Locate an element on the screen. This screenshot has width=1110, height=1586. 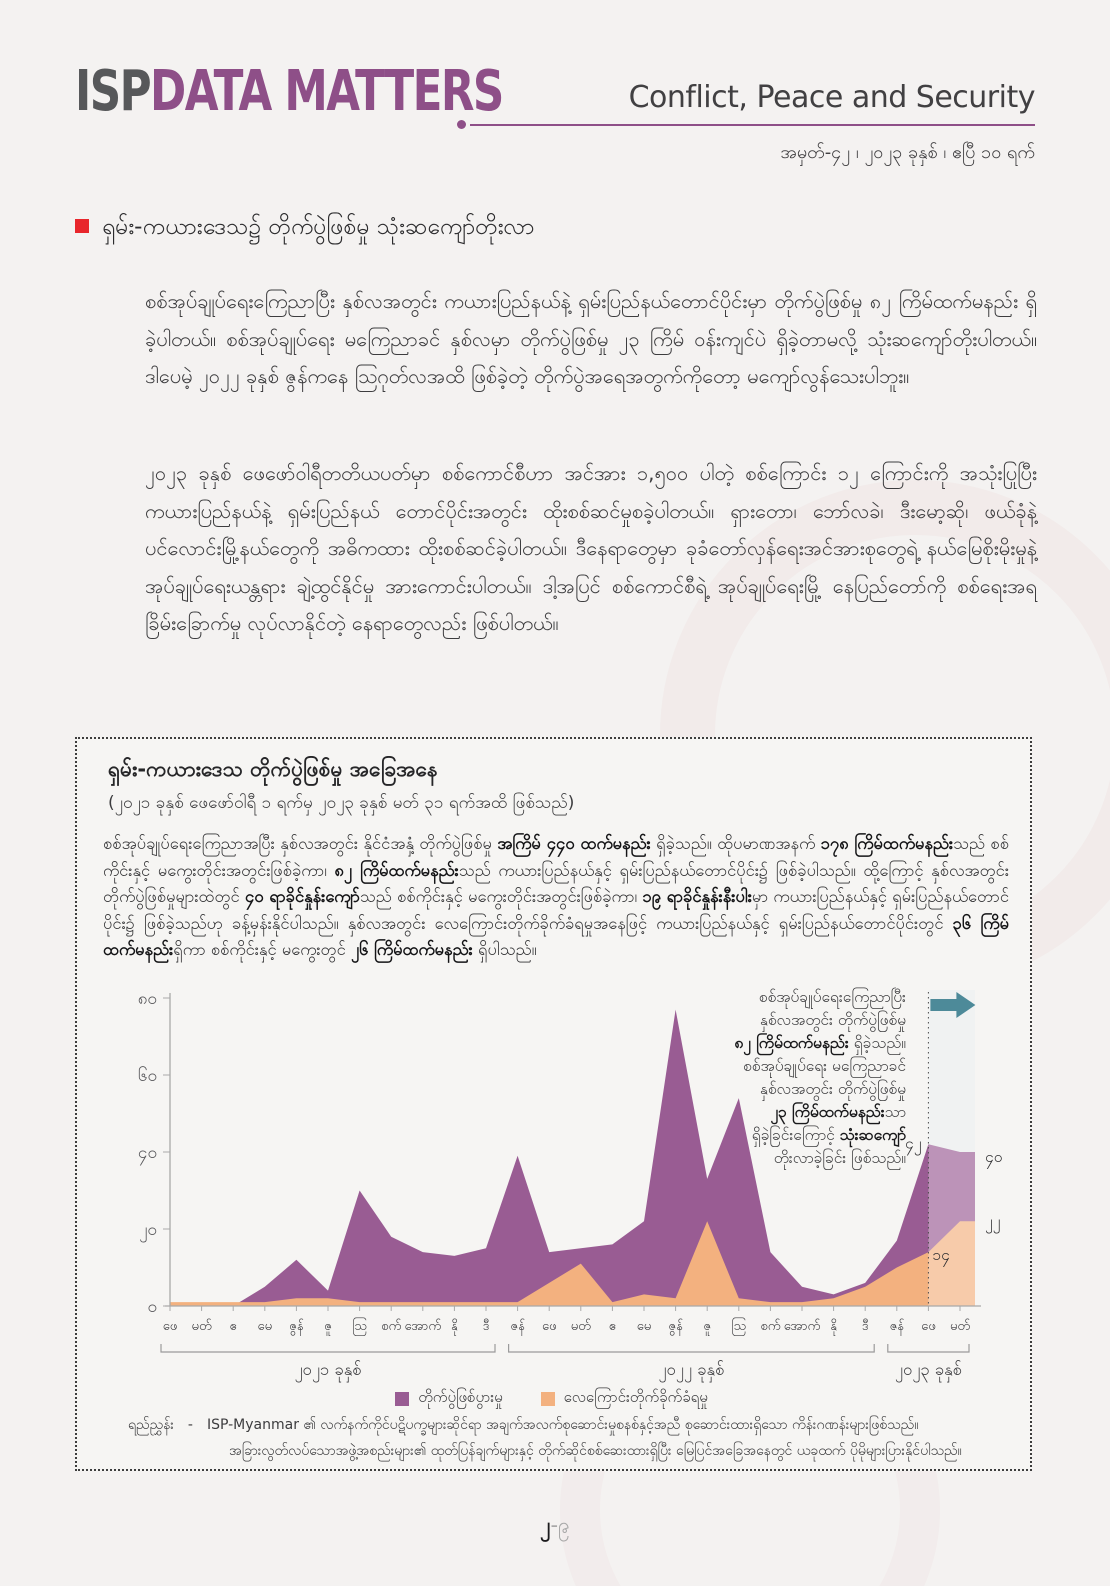
legend-item: တိုက်ပွဲဖြစ်ပွားမှု is located at coordinates (449, 1399).